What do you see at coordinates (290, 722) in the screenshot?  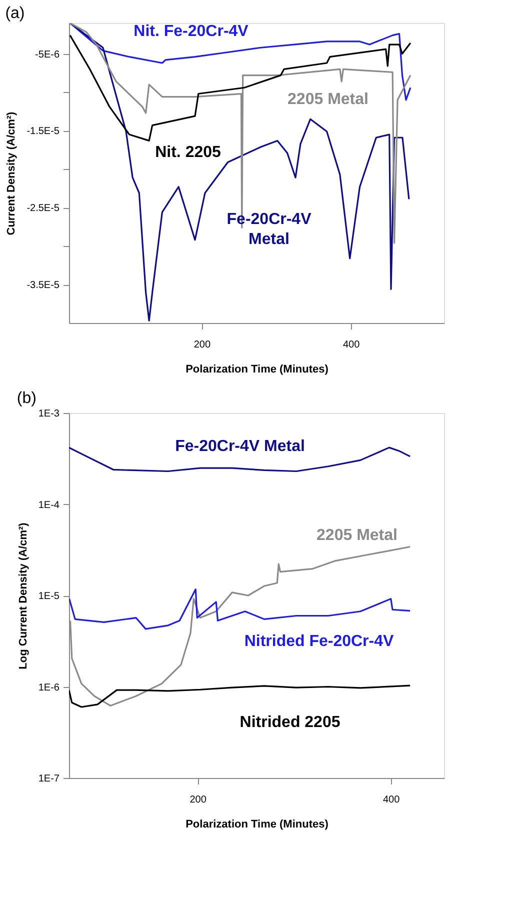 I see `series-label: Nitrided 2205` at bounding box center [290, 722].